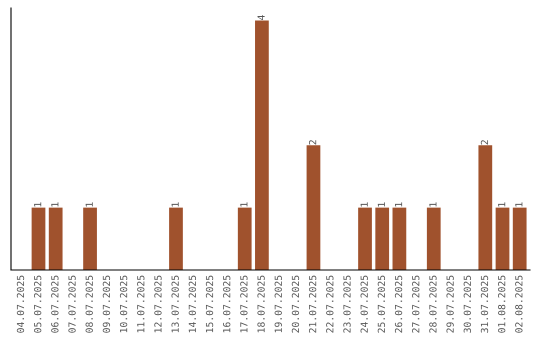 The height and width of the screenshot is (340, 540). Describe the element at coordinates (330, 304) in the screenshot. I see `x-tick-label: 22.07.2025` at that location.